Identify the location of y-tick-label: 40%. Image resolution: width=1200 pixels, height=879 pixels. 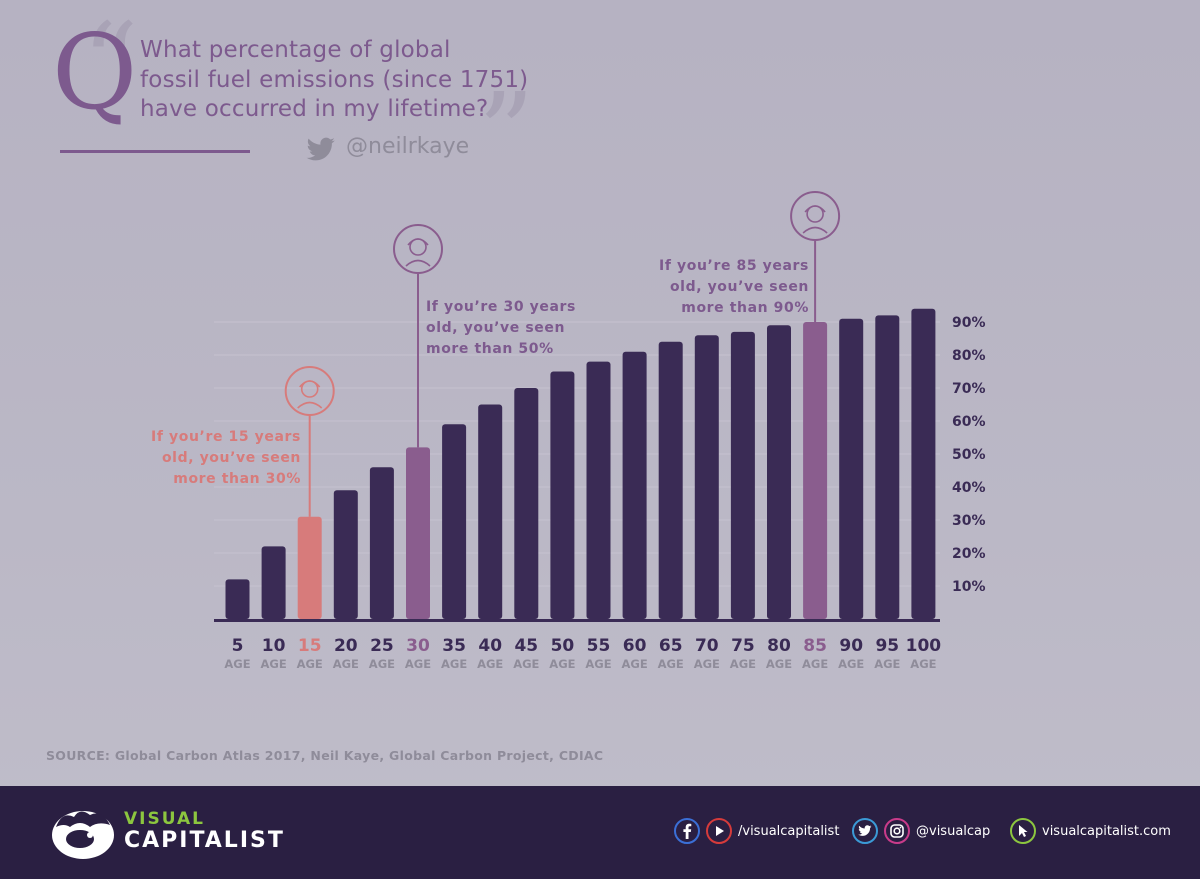
(969, 488).